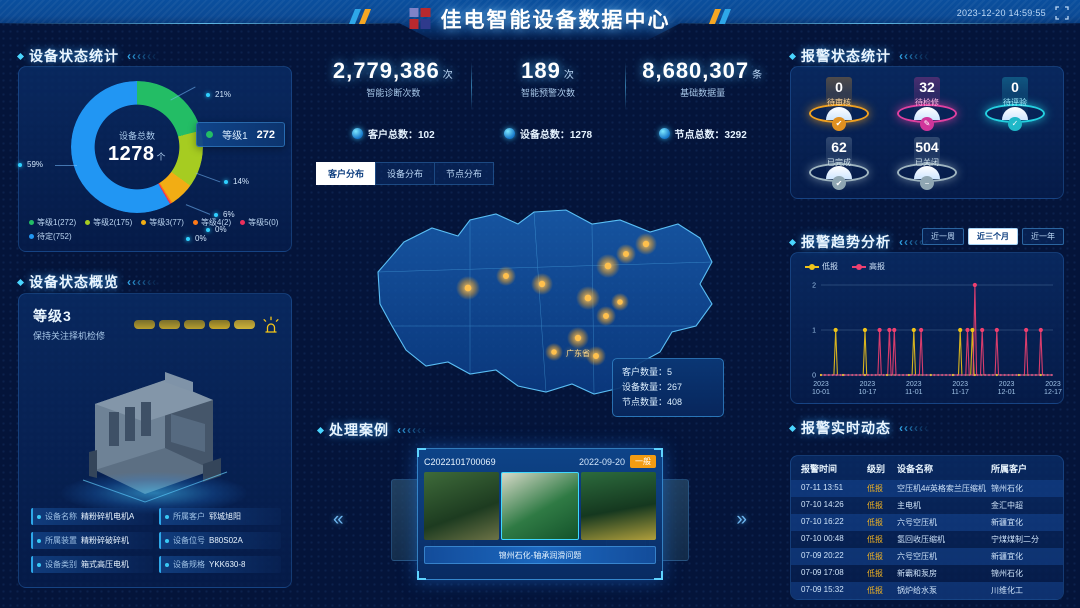 This screenshot has width=1080, height=608. What do you see at coordinates (927, 539) in the screenshot?
I see `table-row: 07-10 00:48 低报 氢回收压缩机 宁煤煤制二分` at bounding box center [927, 539].